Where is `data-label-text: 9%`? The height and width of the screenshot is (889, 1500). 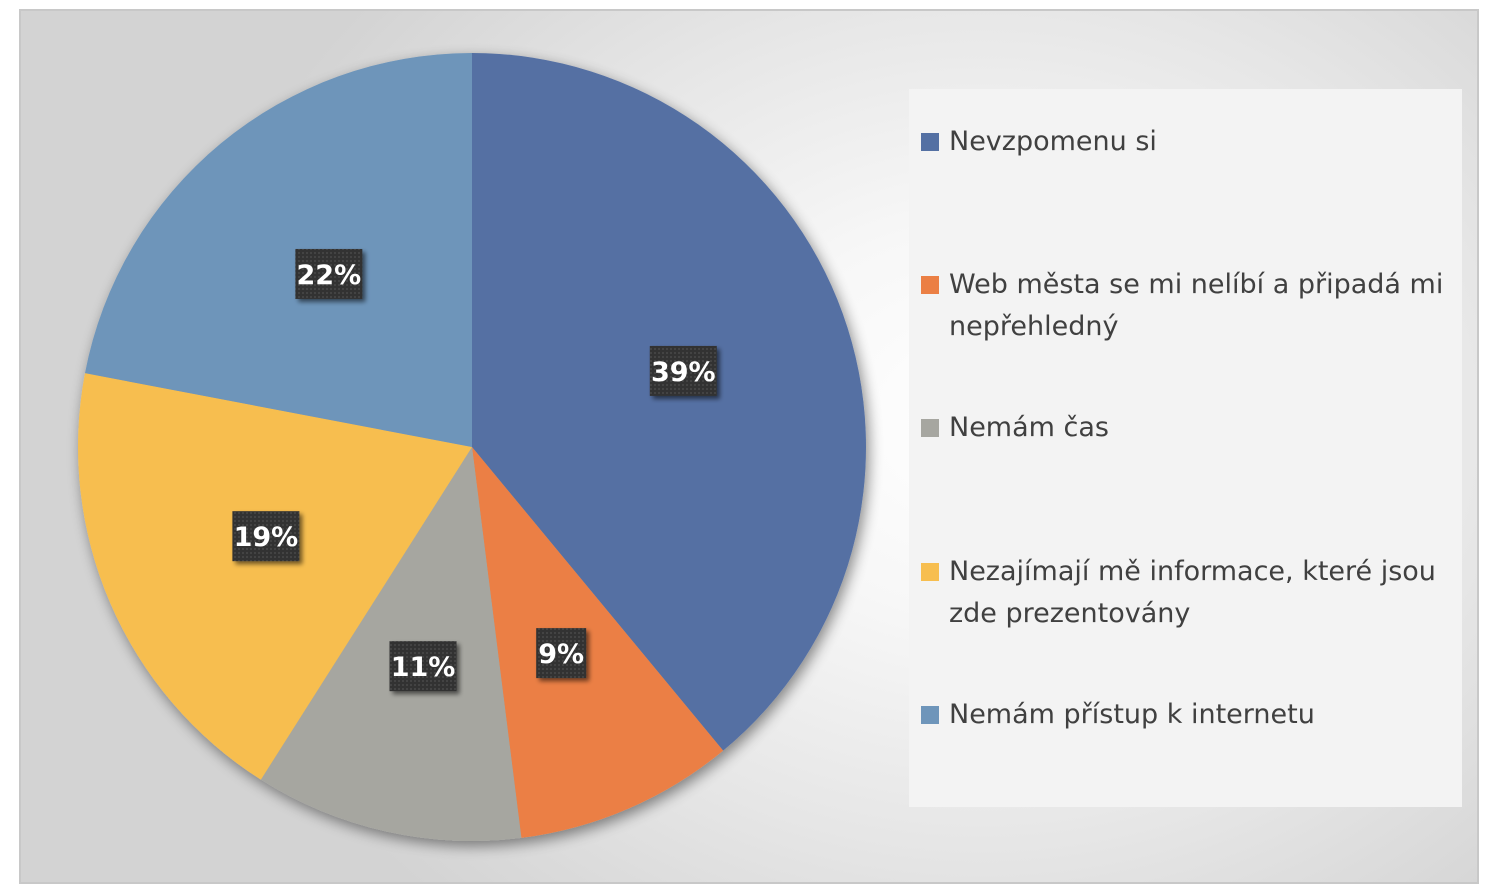 data-label-text: 9% is located at coordinates (561, 654).